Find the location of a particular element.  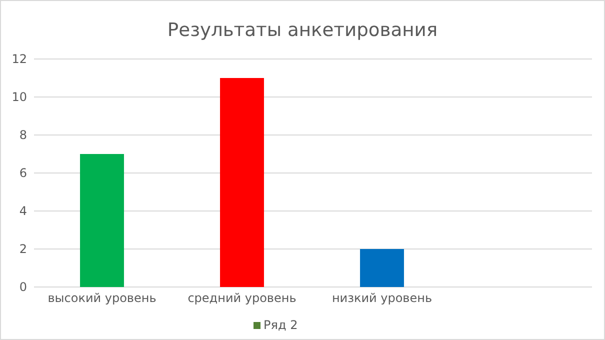

y-tick-label: 0 is located at coordinates (23, 287).